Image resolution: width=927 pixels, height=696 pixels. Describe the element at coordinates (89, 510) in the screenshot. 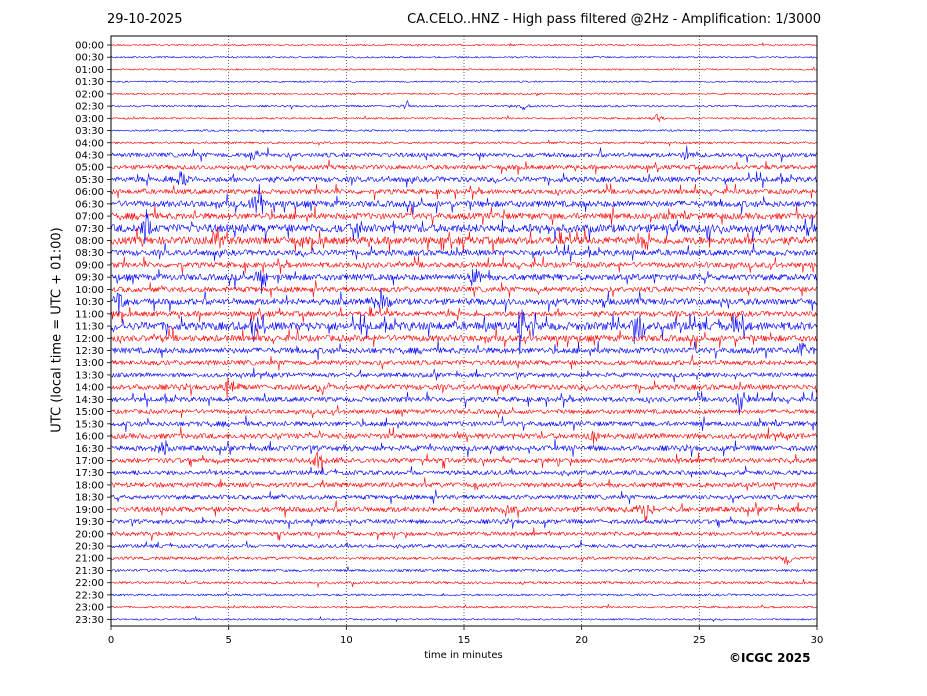

I see `y-tick-label: 19:00` at that location.